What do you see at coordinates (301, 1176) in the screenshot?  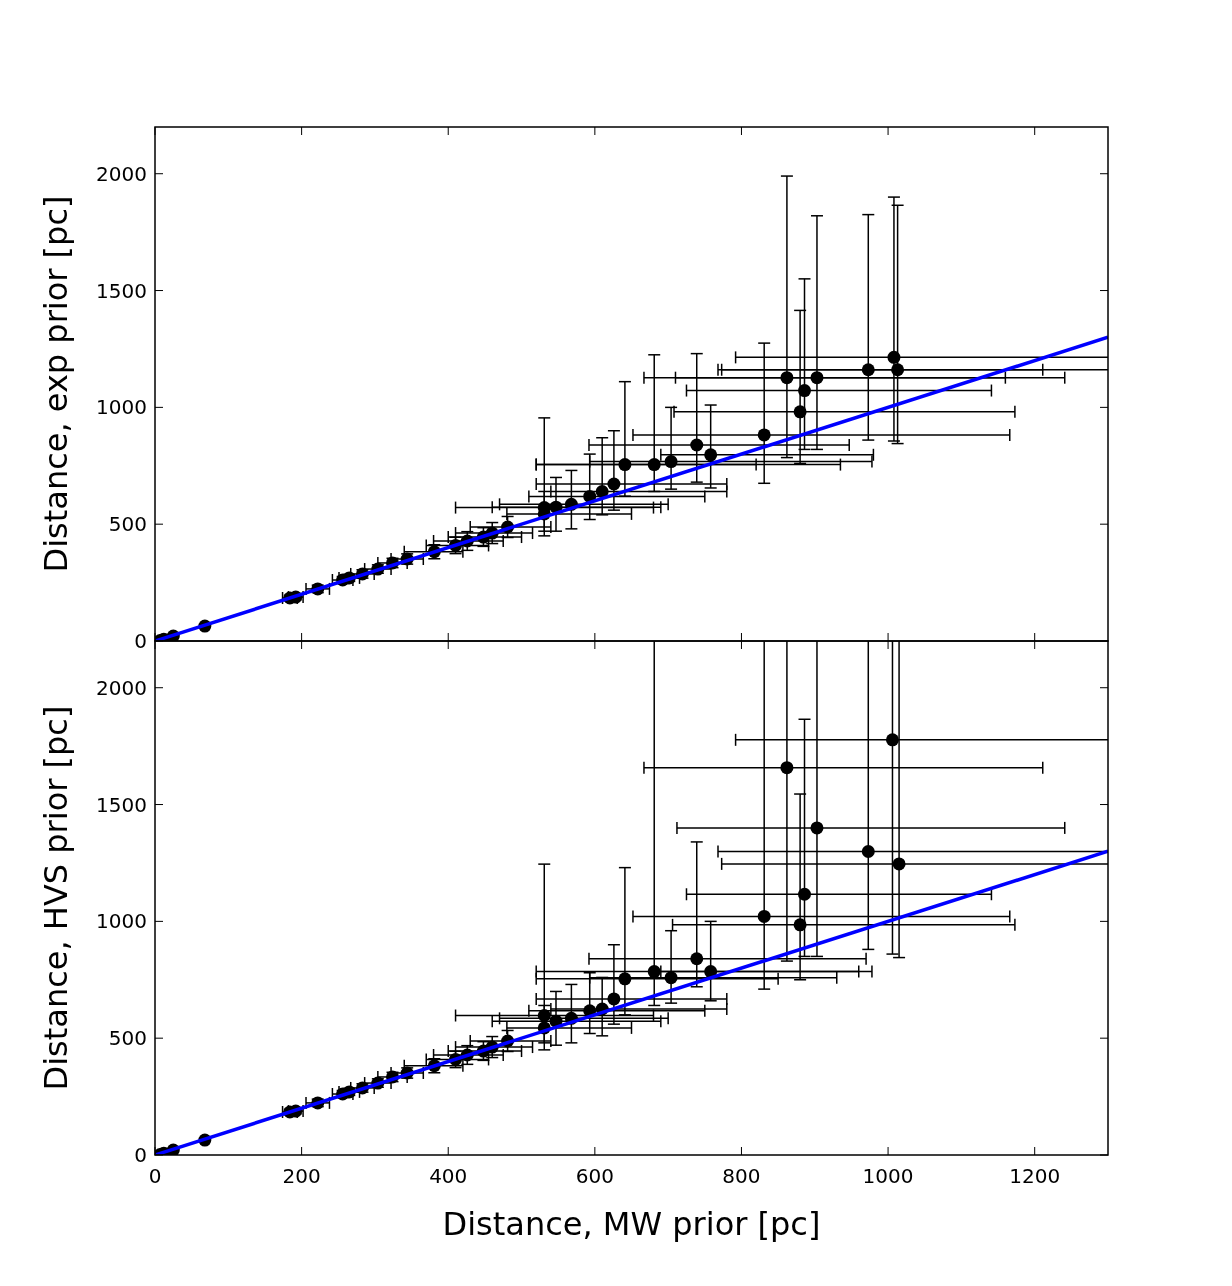 I see `x-tick-label: 200` at bounding box center [301, 1176].